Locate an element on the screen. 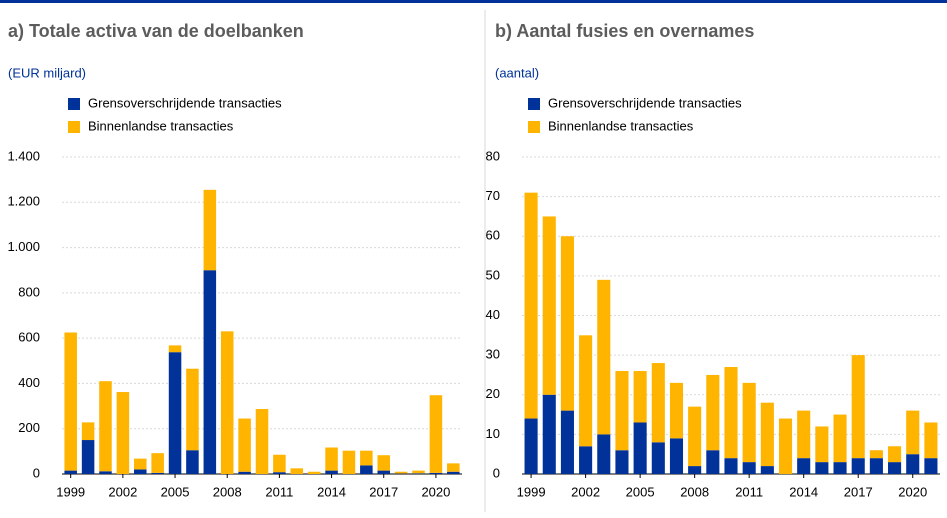  y-tick-label: 20 is located at coordinates (493, 393).